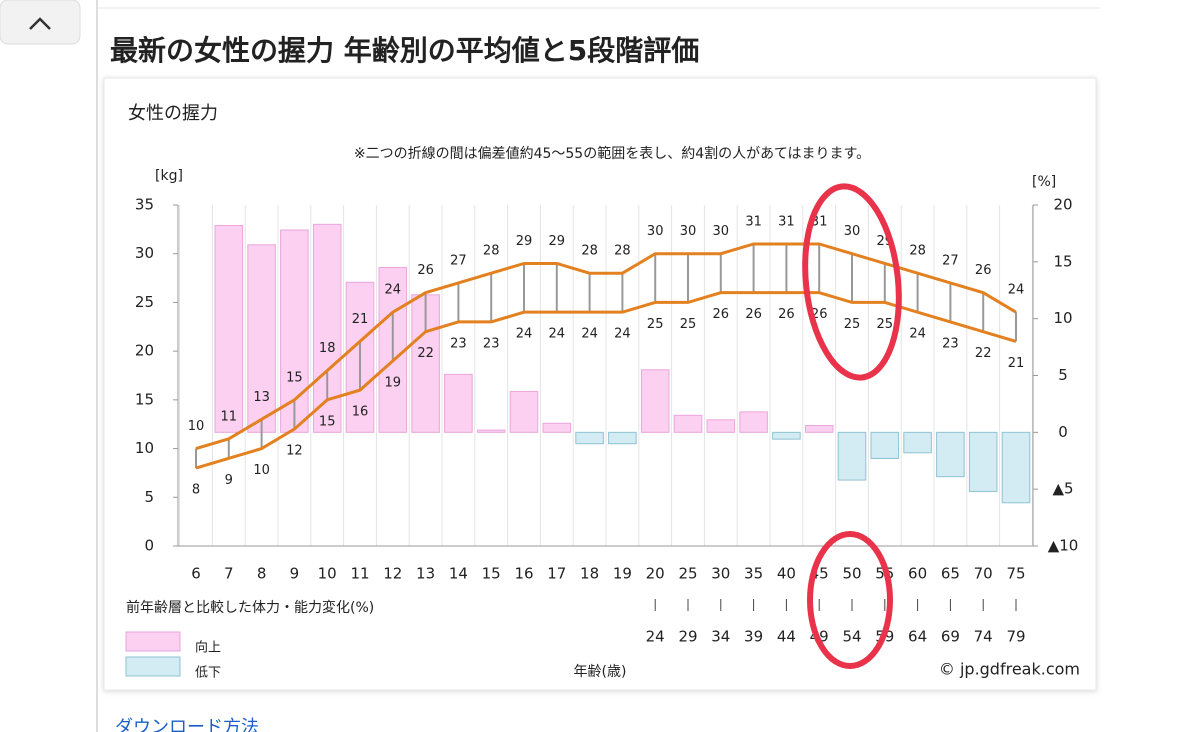 The width and height of the screenshot is (1200, 732). I want to click on x-tick-label: 19, so click(622, 574).